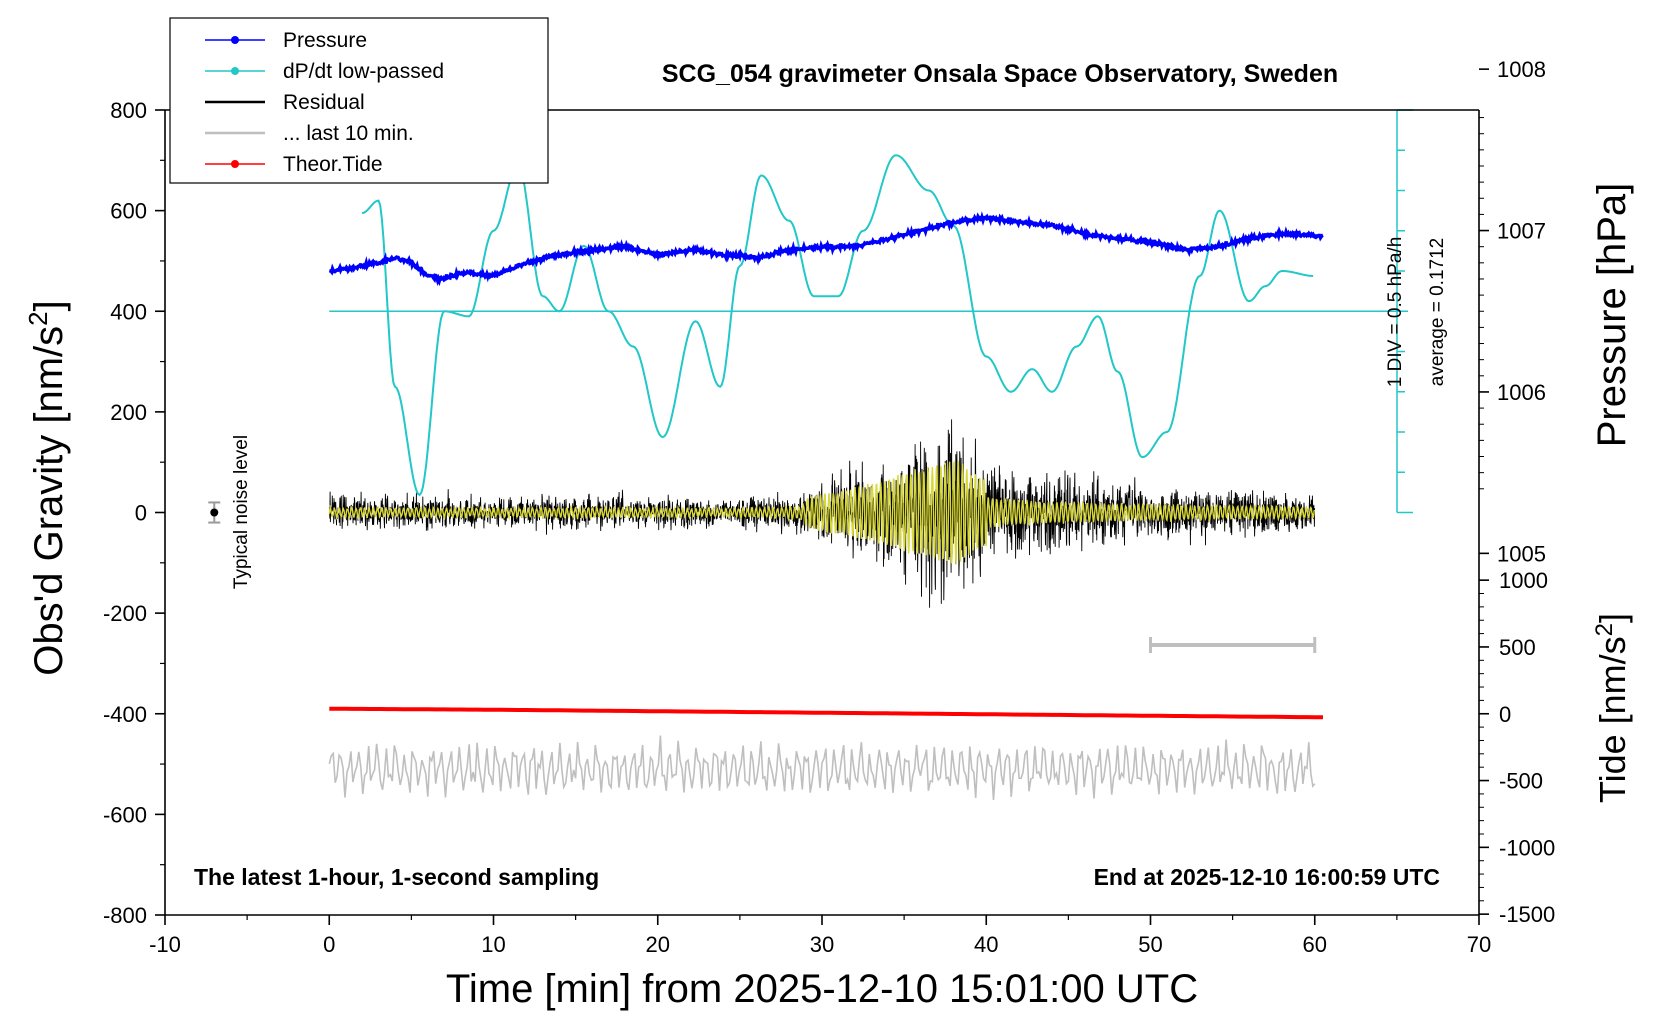 The height and width of the screenshot is (1020, 1660). What do you see at coordinates (826, 249) in the screenshot?
I see `series-pressure` at bounding box center [826, 249].